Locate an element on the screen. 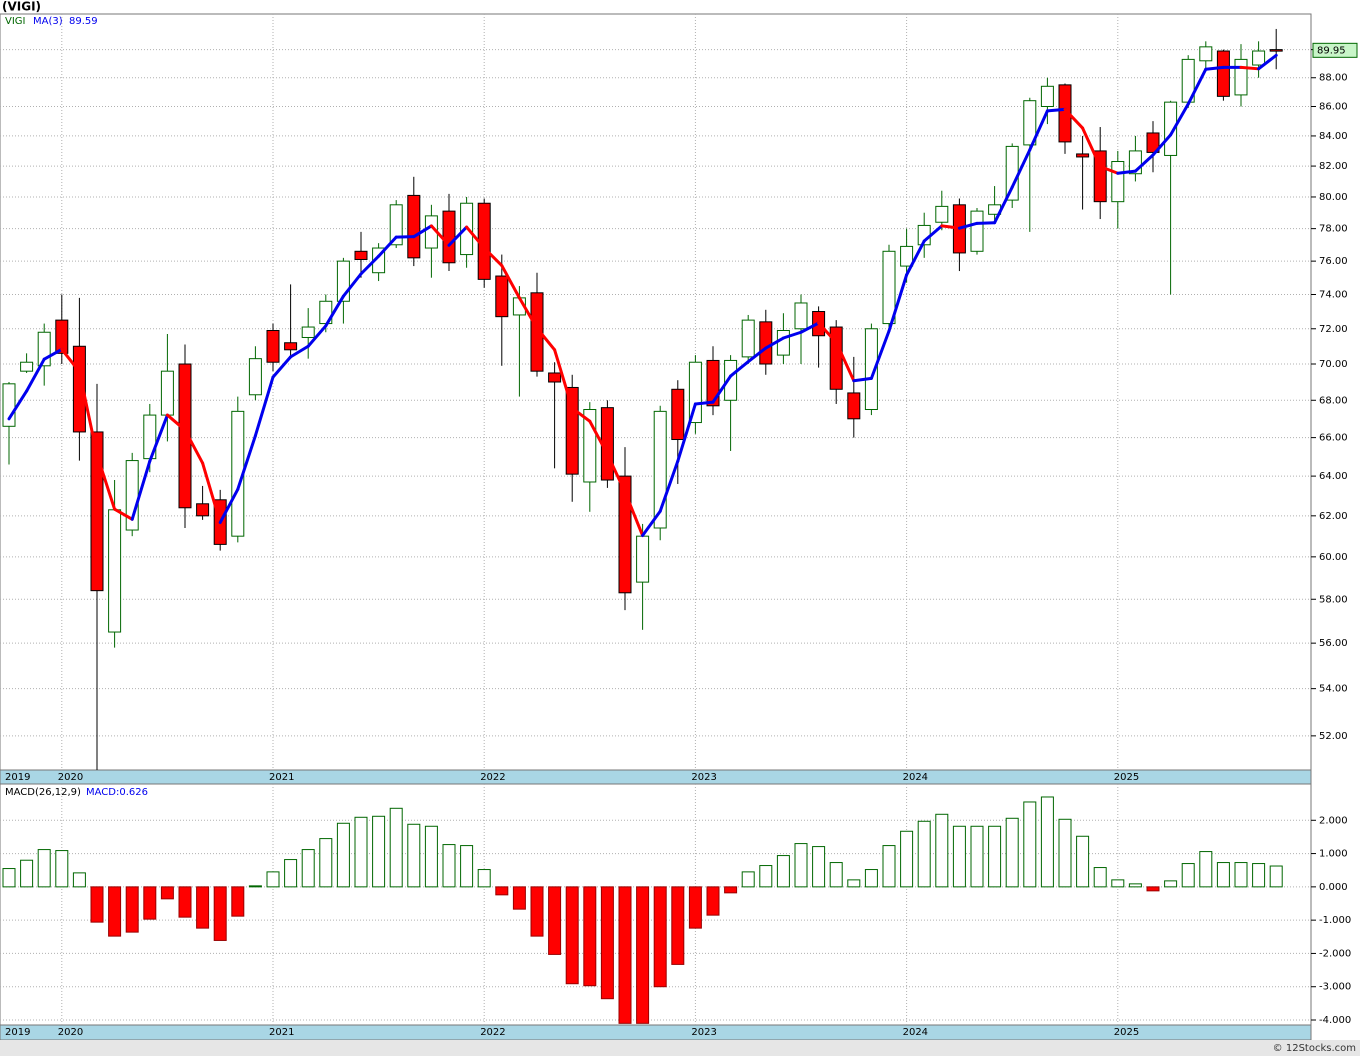  y-tick-label: 76.00 is located at coordinates (1333, 261).